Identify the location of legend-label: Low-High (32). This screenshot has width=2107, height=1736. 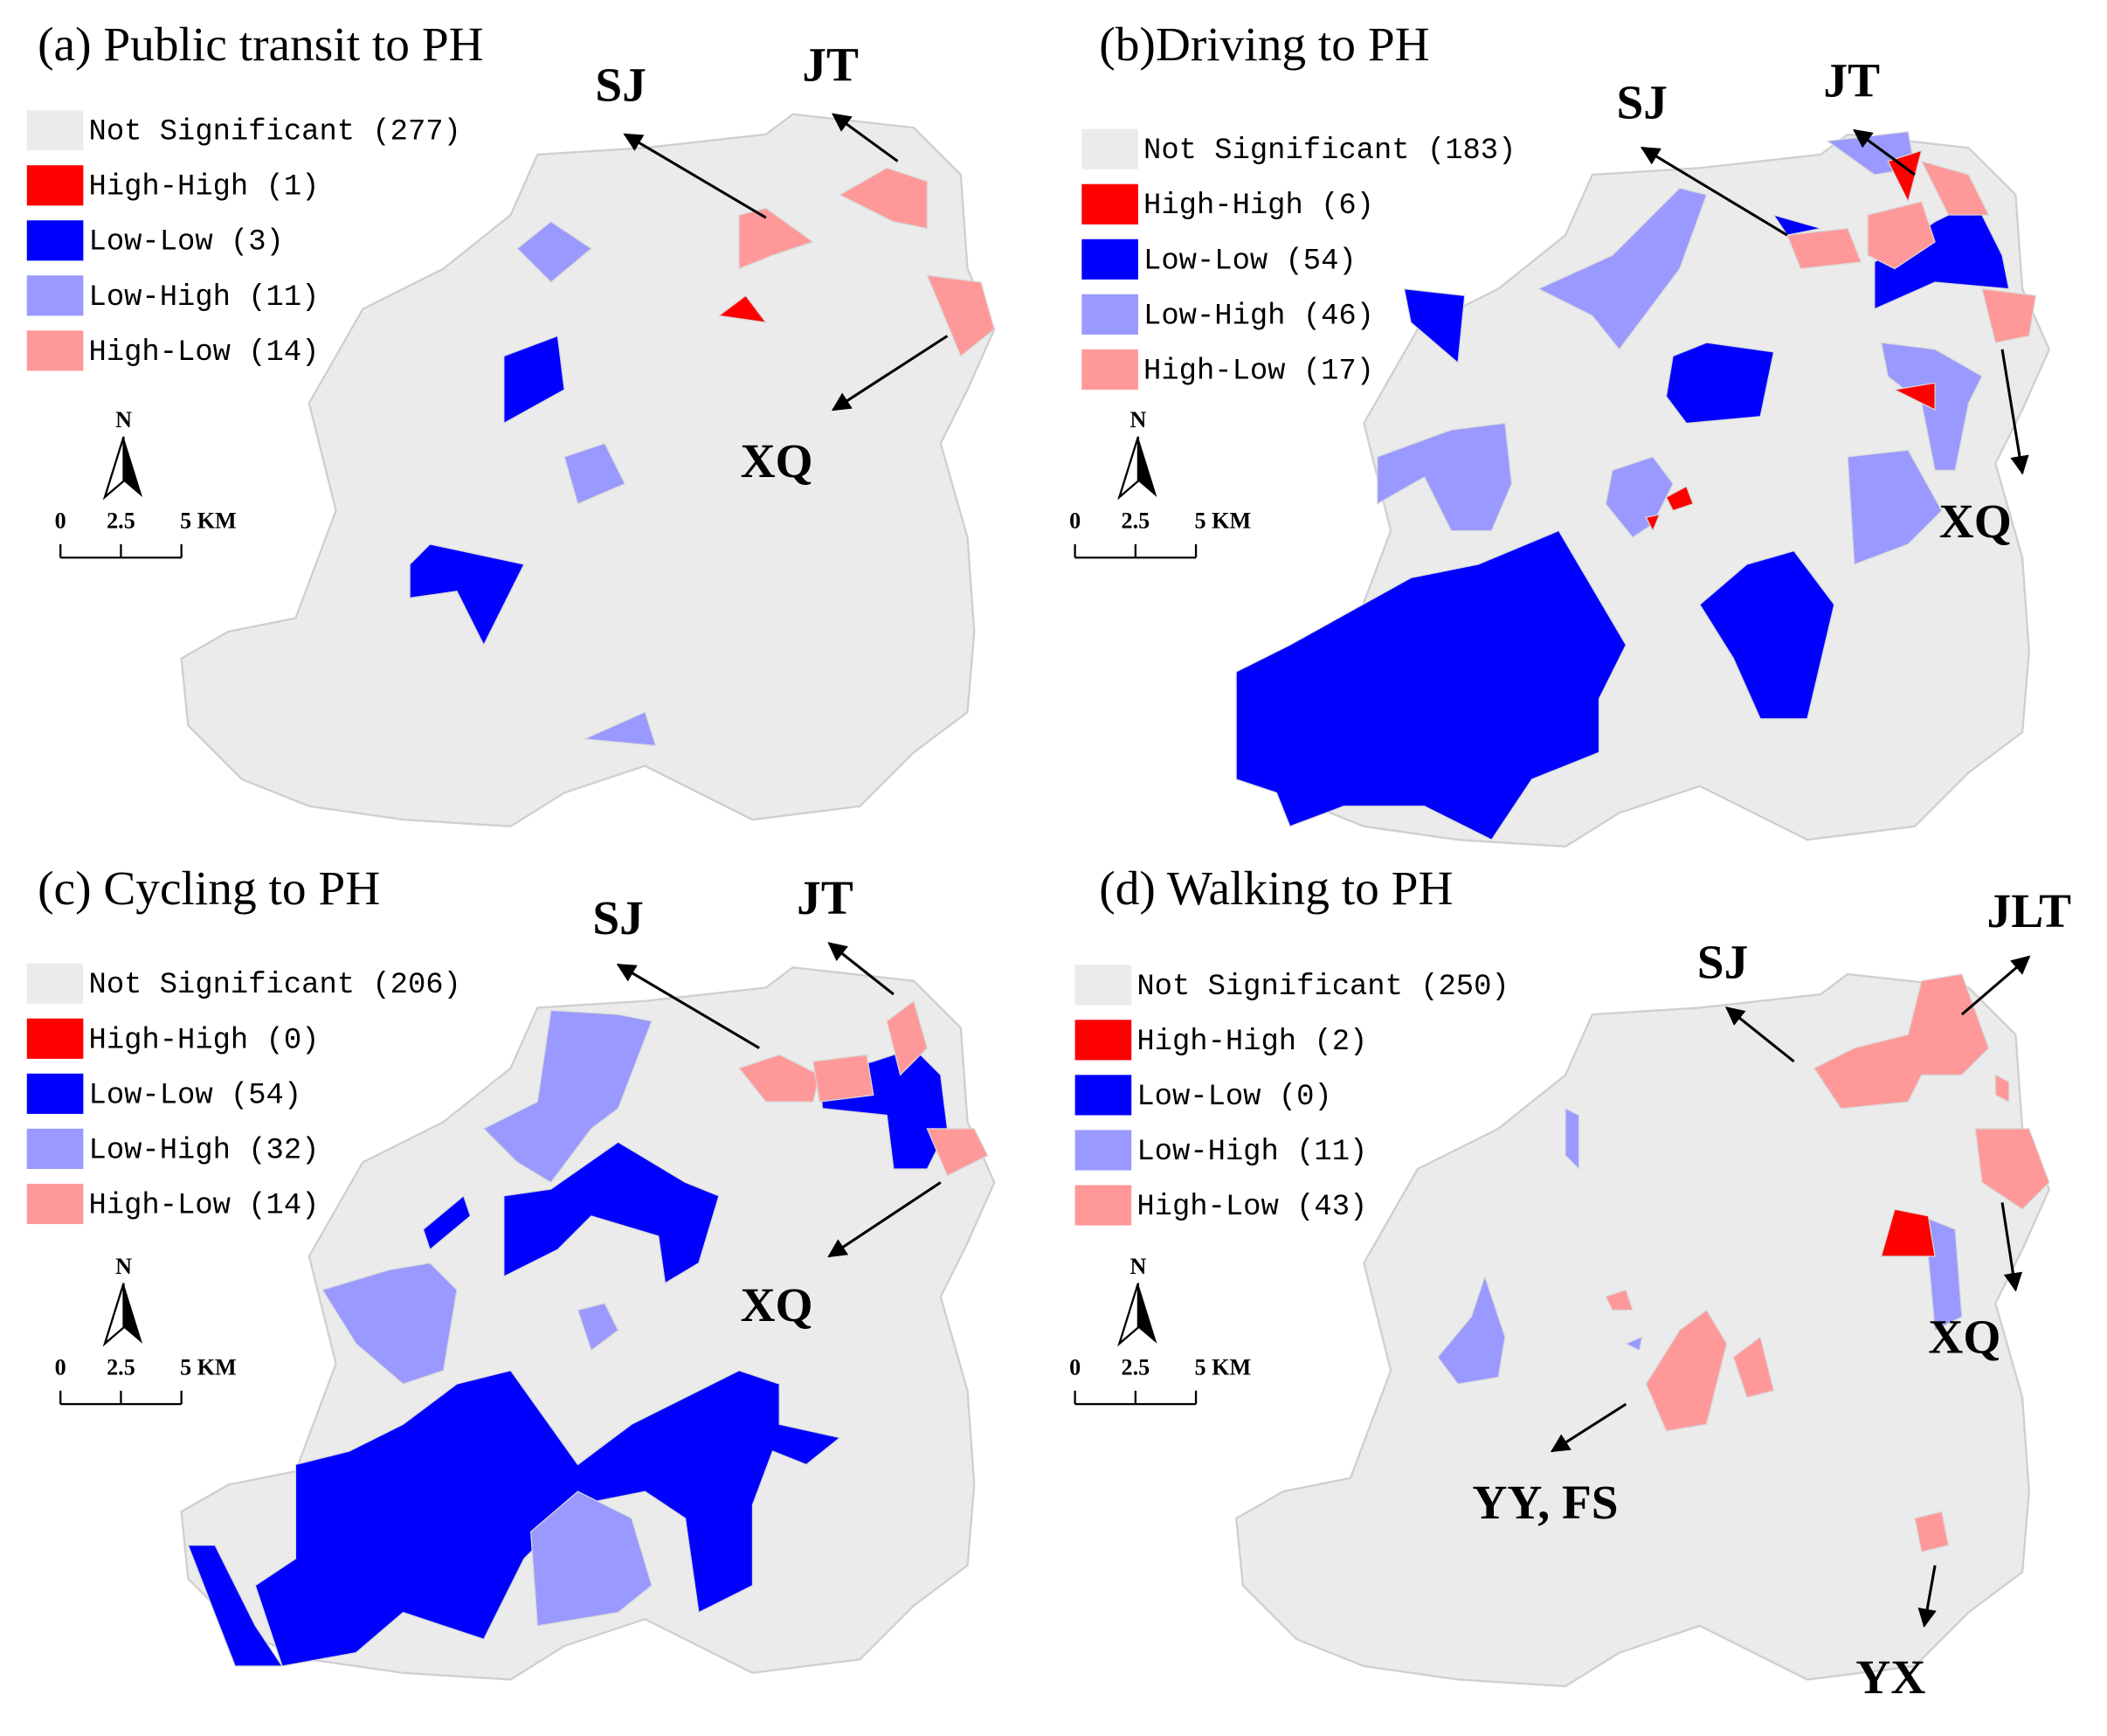
(204, 1151).